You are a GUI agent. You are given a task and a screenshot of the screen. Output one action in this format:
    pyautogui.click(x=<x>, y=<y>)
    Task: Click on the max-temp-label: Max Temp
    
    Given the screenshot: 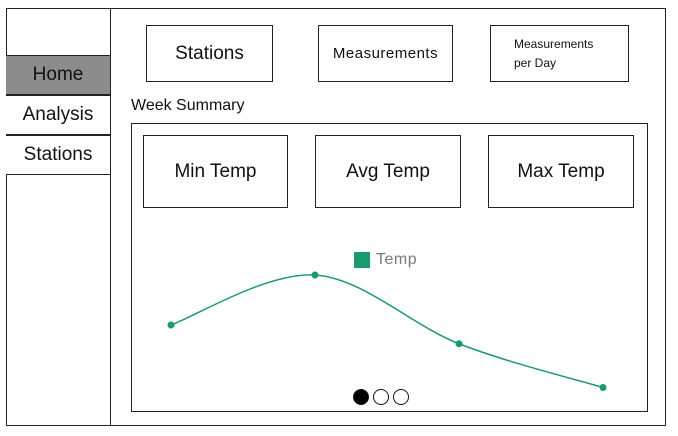 What is the action you would take?
    pyautogui.click(x=561, y=171)
    